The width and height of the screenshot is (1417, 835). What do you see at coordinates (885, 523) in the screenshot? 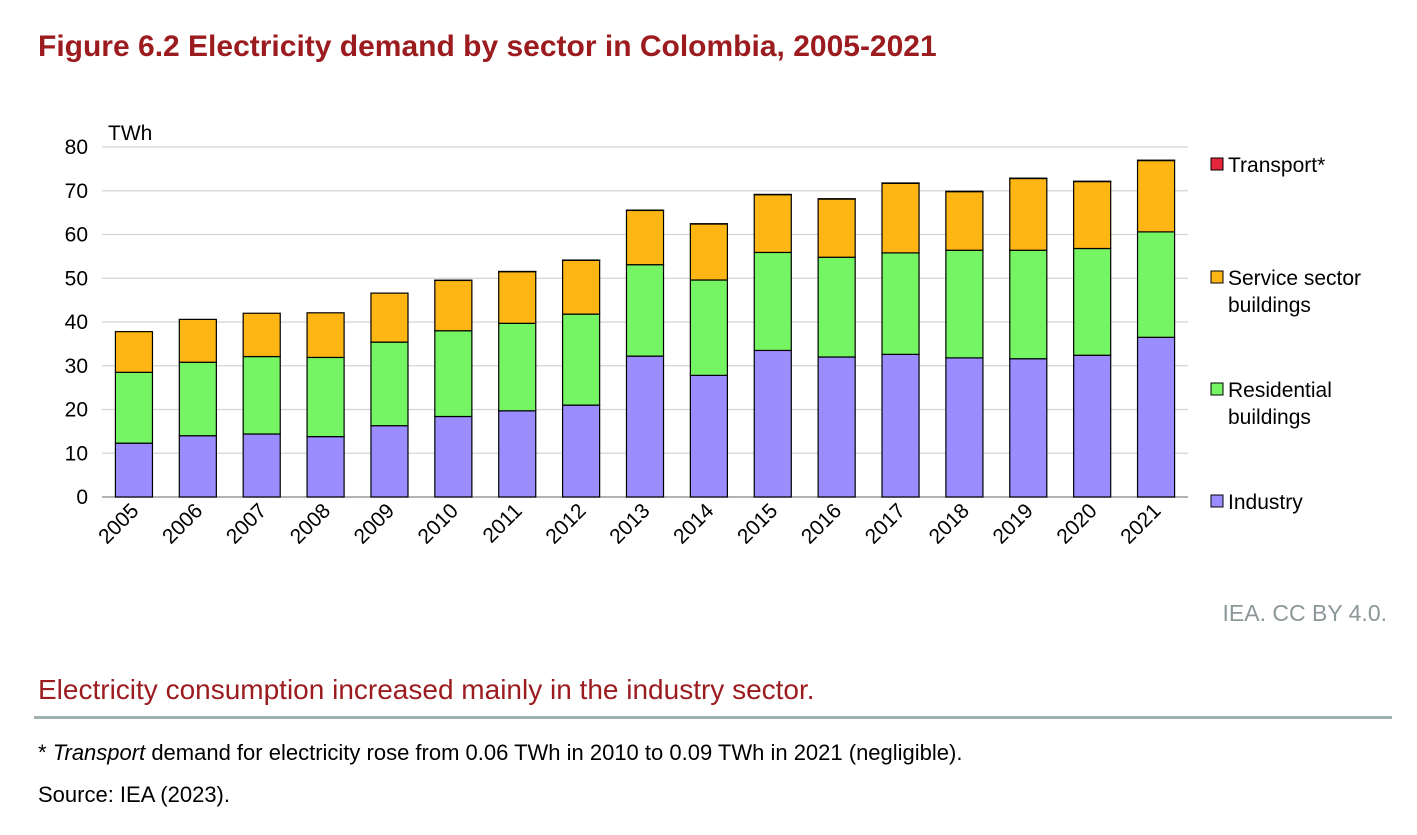
I see `x-tick-label: 2017` at bounding box center [885, 523].